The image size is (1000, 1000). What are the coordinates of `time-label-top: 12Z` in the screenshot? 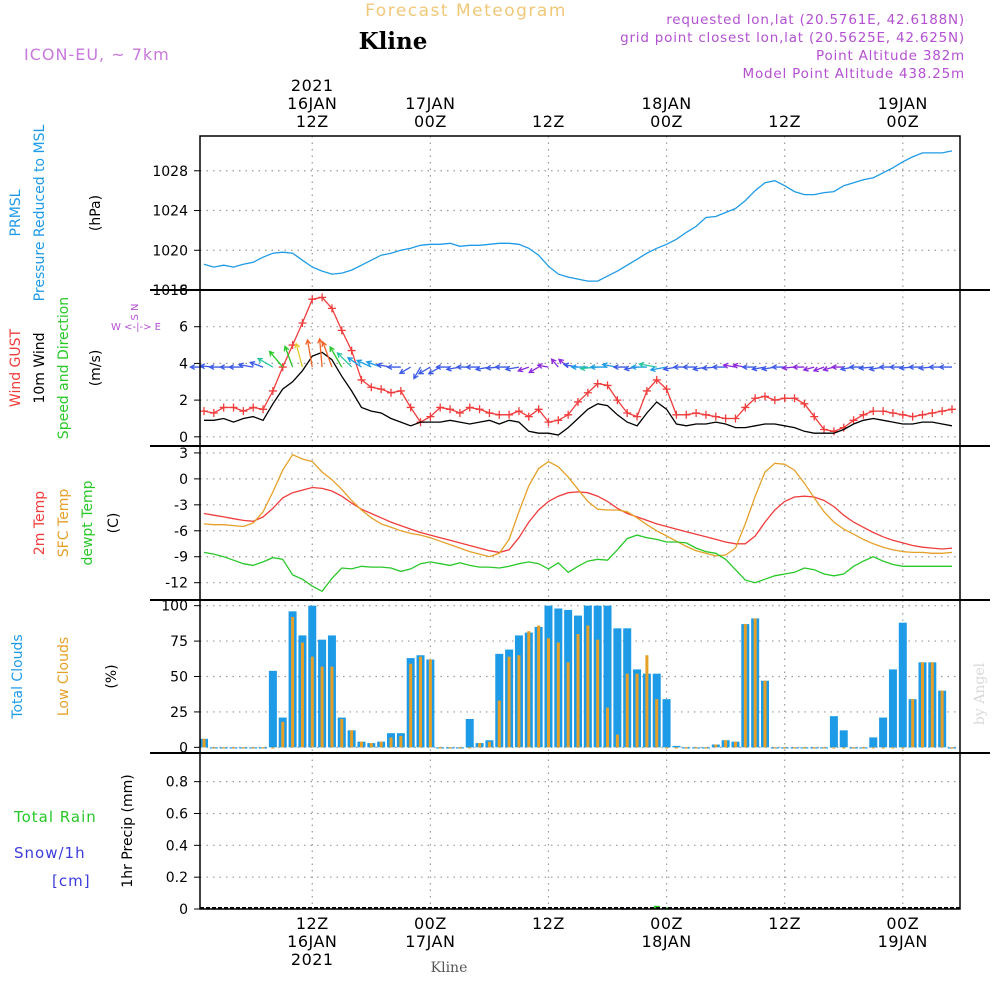 It's located at (784, 121).